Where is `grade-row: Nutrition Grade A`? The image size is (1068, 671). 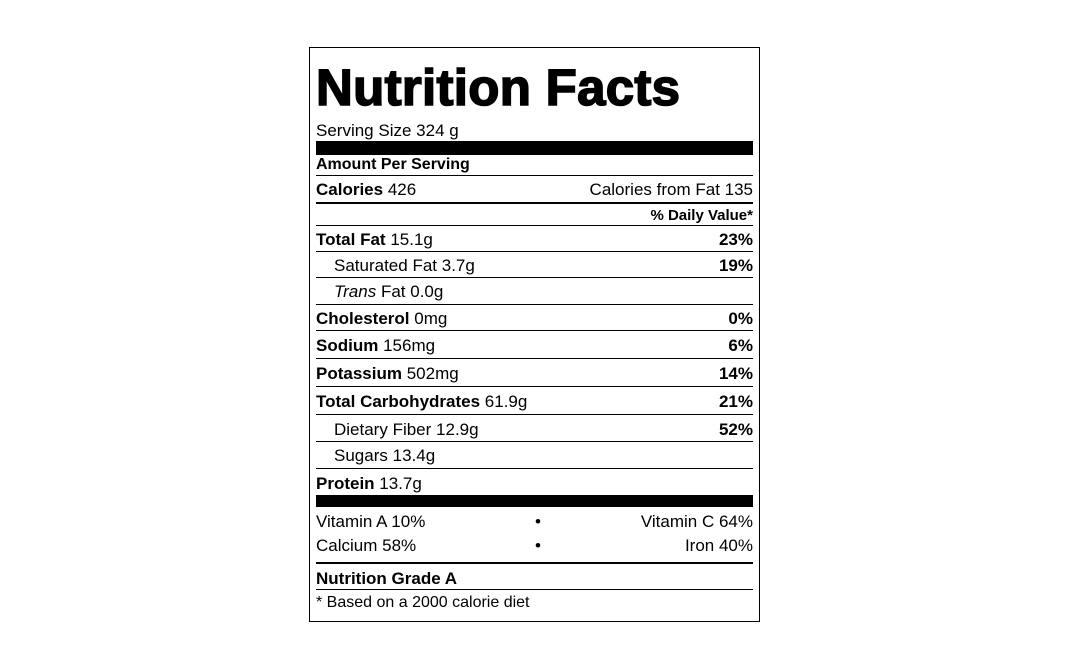 grade-row: Nutrition Grade A is located at coordinates (534, 578).